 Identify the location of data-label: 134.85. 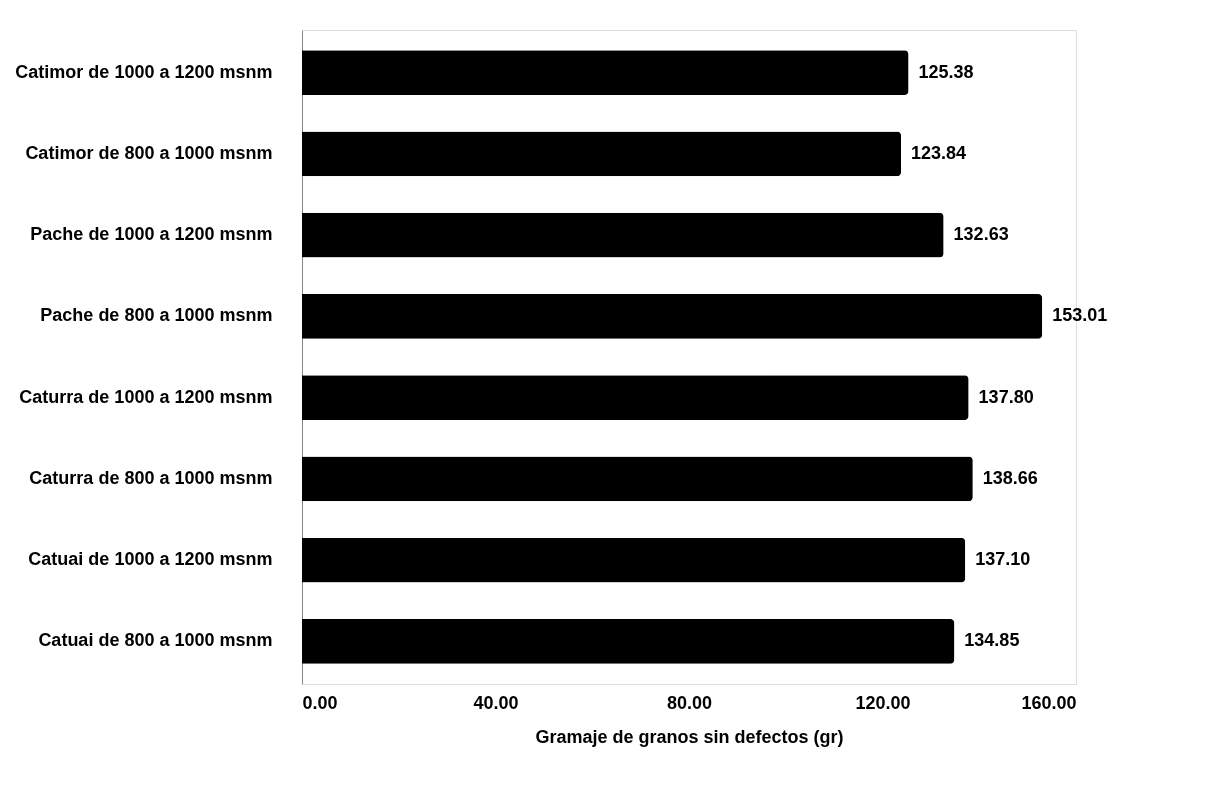
(992, 640).